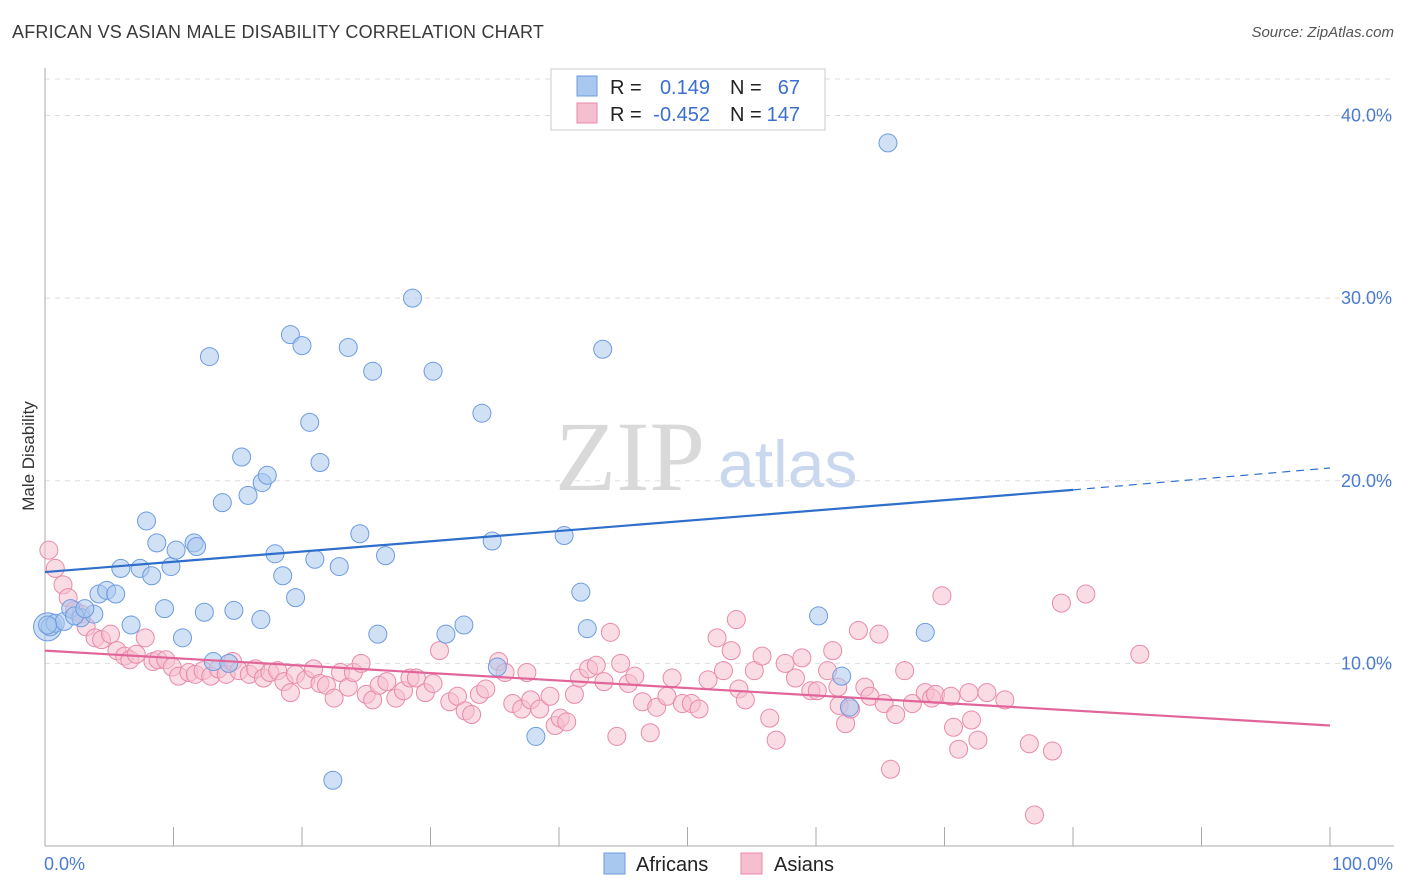 The height and width of the screenshot is (892, 1406). I want to click on asians-trend-line, so click(687, 688).